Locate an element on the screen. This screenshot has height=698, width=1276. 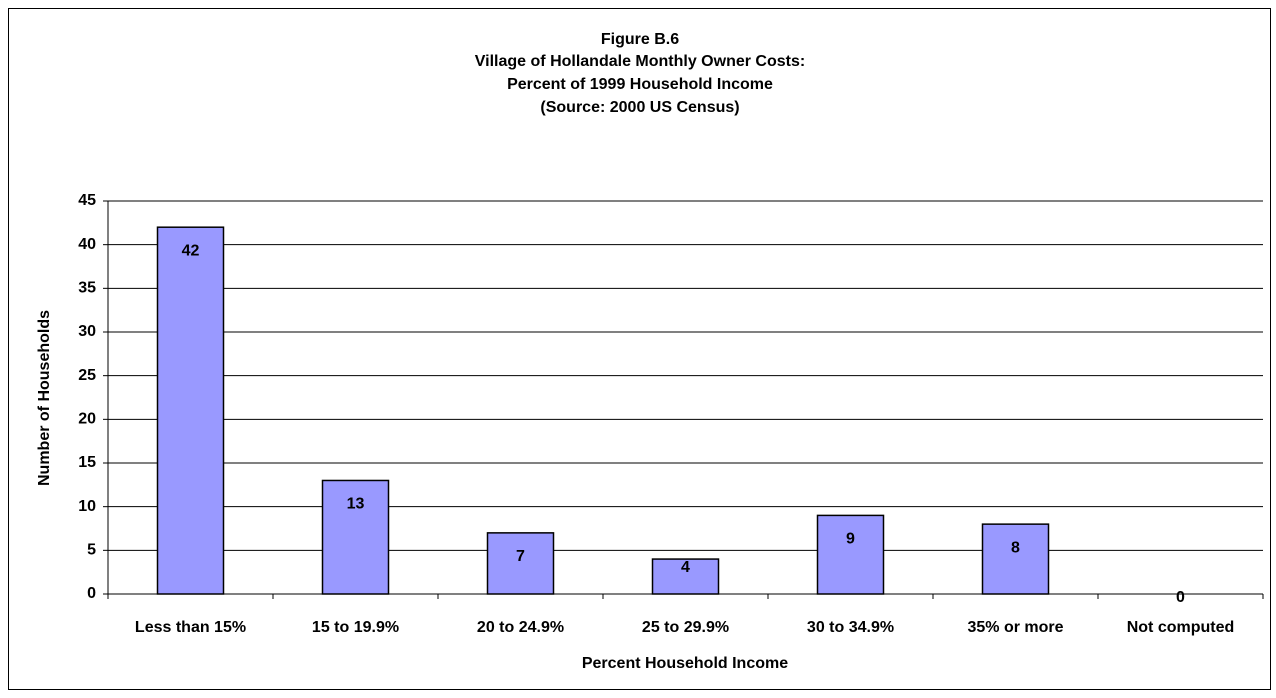
x-axis-label: Percent Household Income is located at coordinates (685, 663).